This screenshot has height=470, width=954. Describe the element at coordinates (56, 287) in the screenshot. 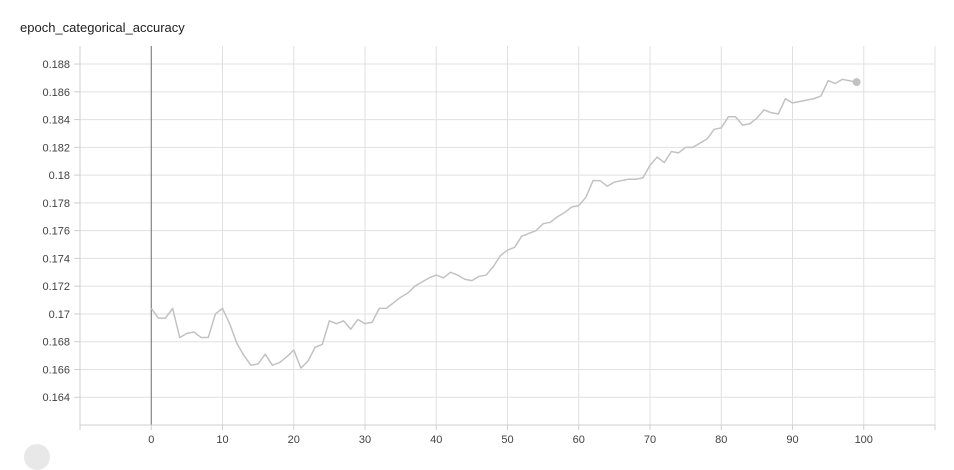

I see `y-tick-label: 0.172` at that location.